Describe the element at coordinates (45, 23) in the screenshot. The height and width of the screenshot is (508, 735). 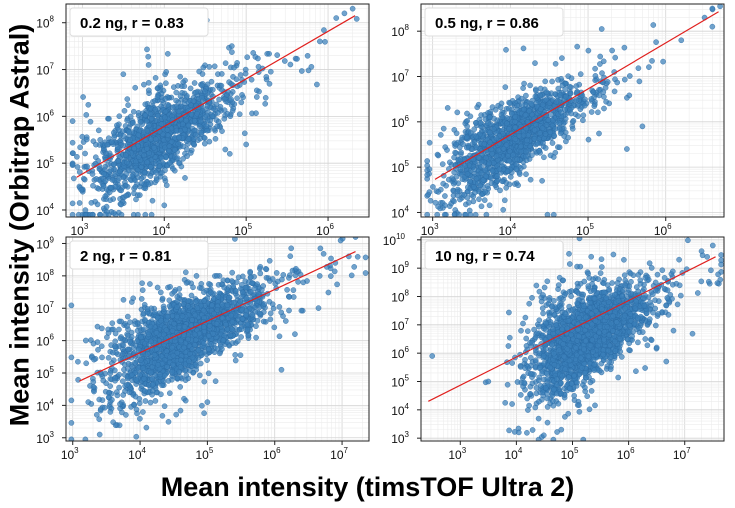
I see `y-tick-label: 10⁸` at that location.